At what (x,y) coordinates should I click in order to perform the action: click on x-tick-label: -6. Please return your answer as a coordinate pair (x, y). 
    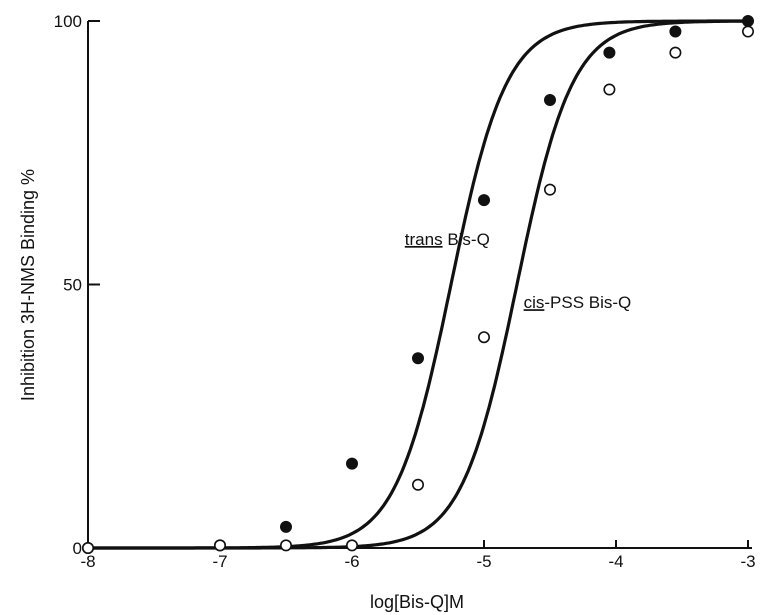
    Looking at the image, I should click on (351, 561).